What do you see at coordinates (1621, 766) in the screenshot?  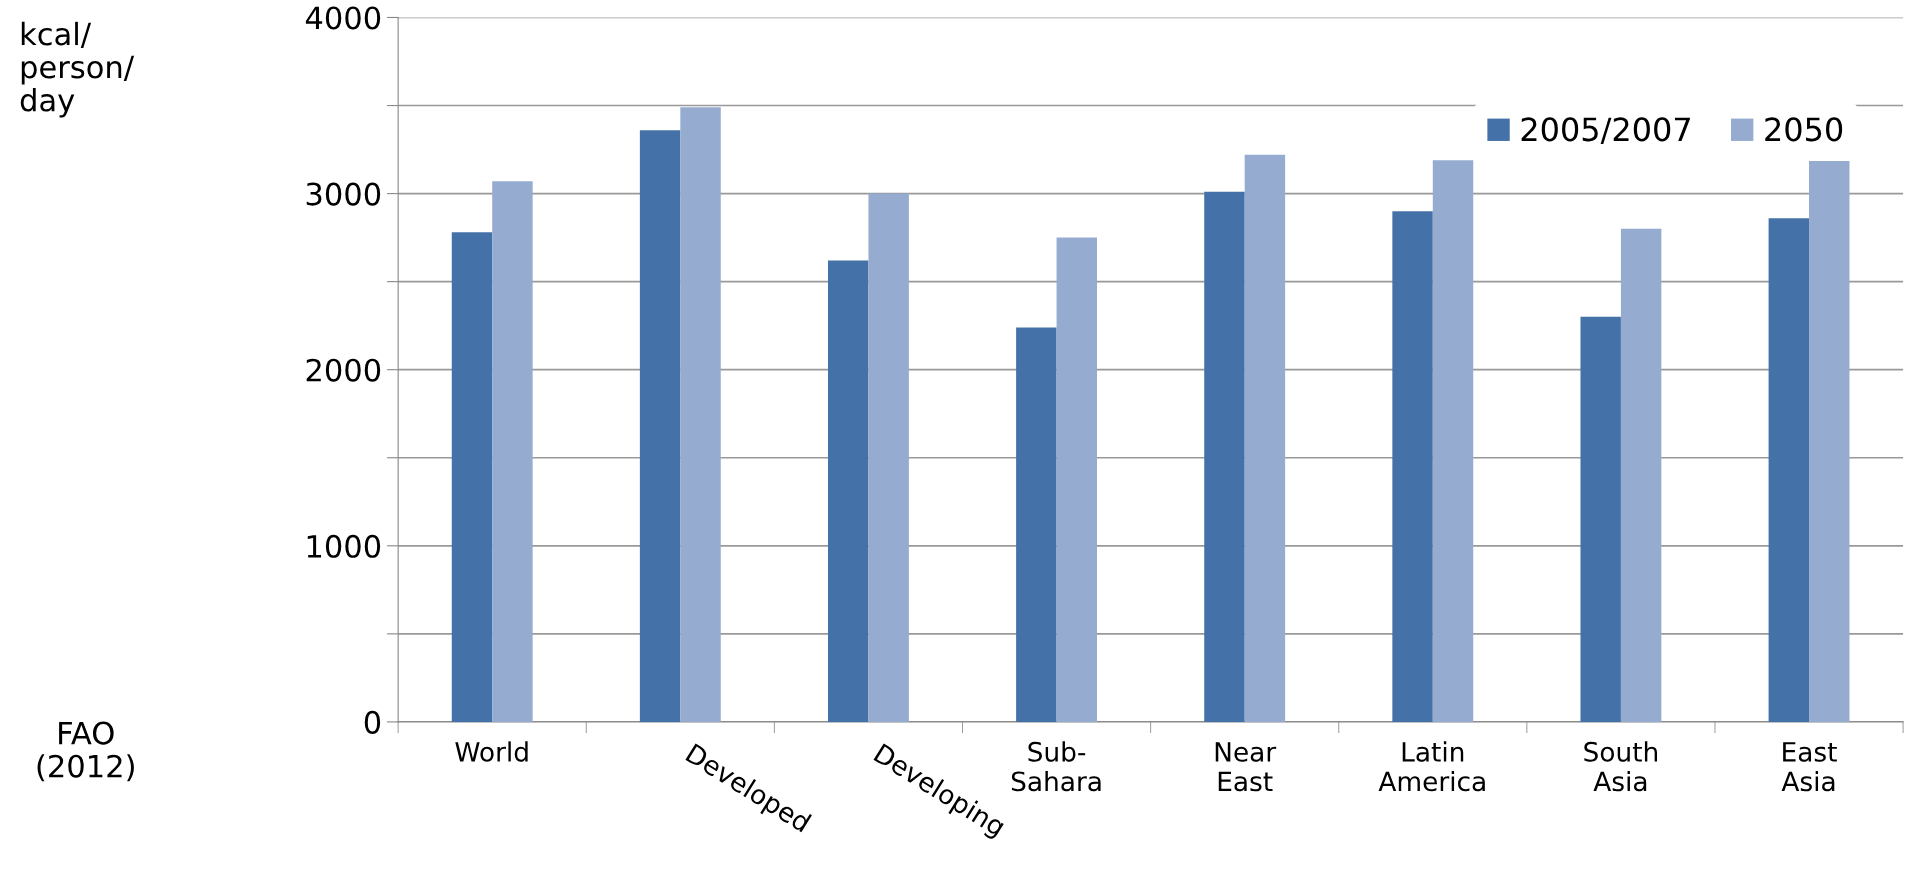 I see `x-tick-label: South Asia` at bounding box center [1621, 766].